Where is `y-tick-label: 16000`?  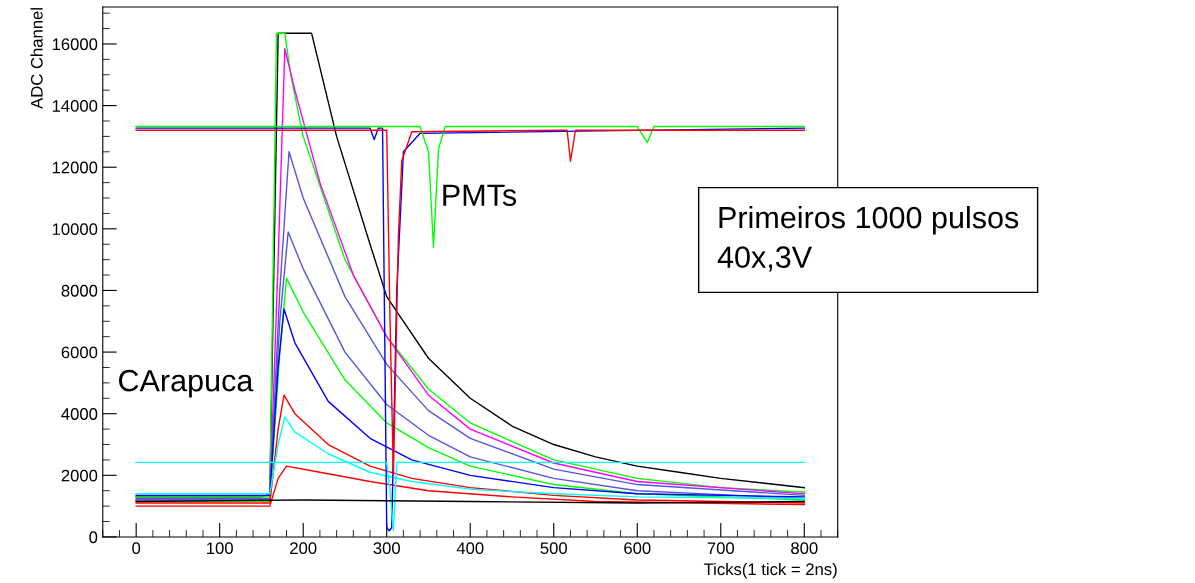 y-tick-label: 16000 is located at coordinates (75, 44).